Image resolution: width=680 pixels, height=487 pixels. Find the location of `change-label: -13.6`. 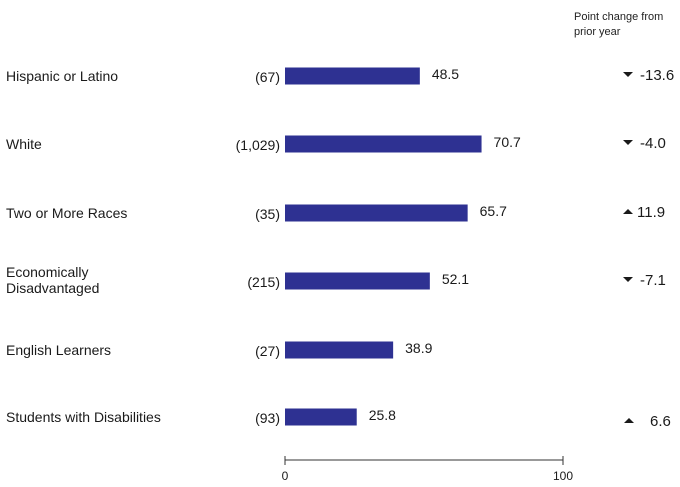

change-label: -13.6 is located at coordinates (657, 75).